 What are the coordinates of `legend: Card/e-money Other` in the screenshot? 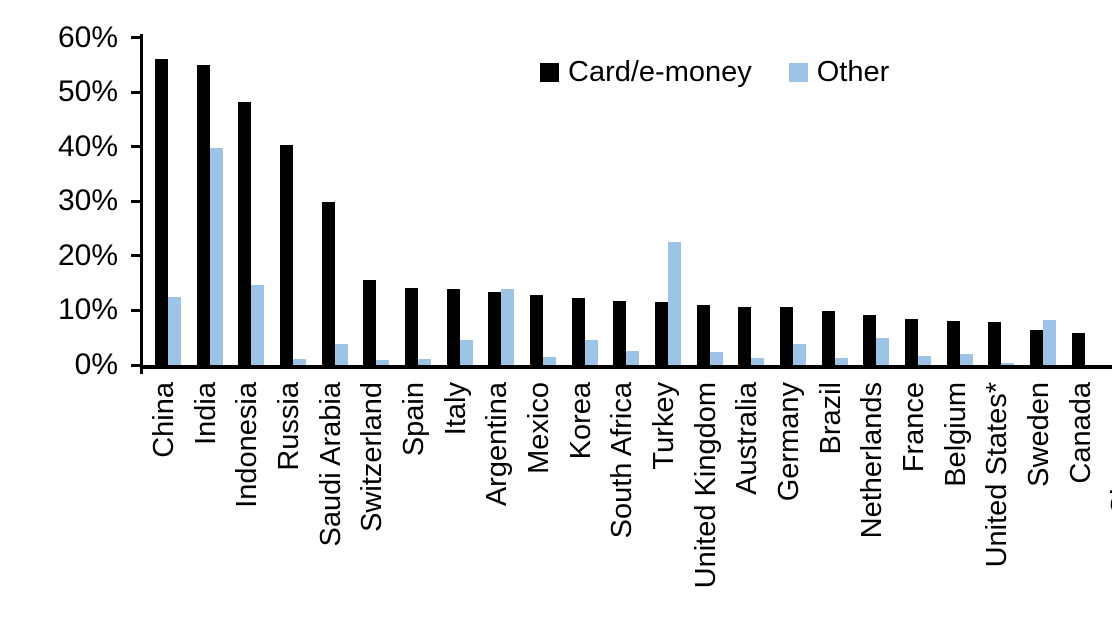 It's located at (714, 72).